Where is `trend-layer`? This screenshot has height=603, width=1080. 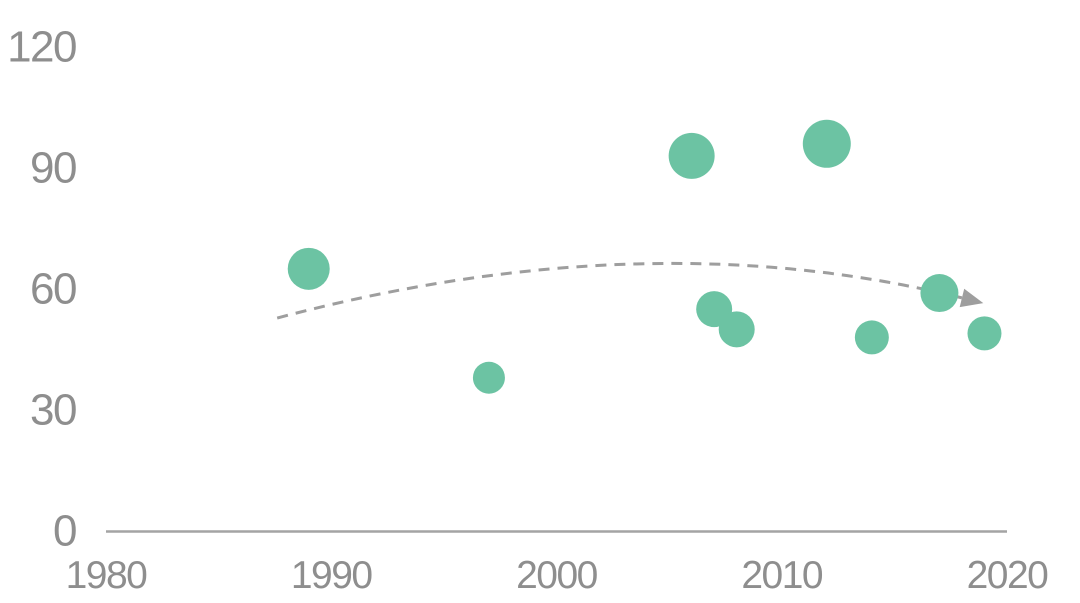
trend-layer is located at coordinates (630, 290).